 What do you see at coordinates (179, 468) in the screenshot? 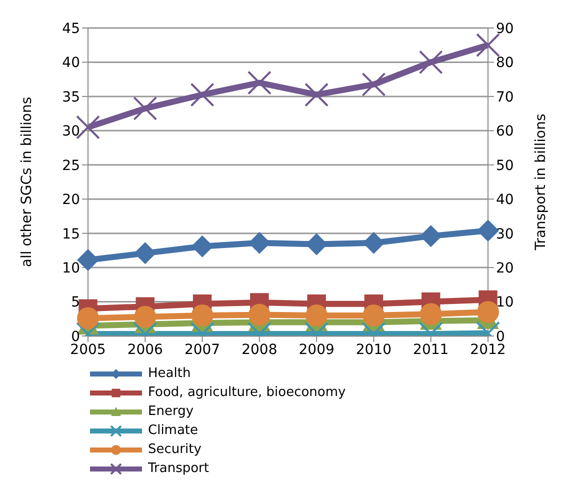
I see `legend-label: Transport` at bounding box center [179, 468].